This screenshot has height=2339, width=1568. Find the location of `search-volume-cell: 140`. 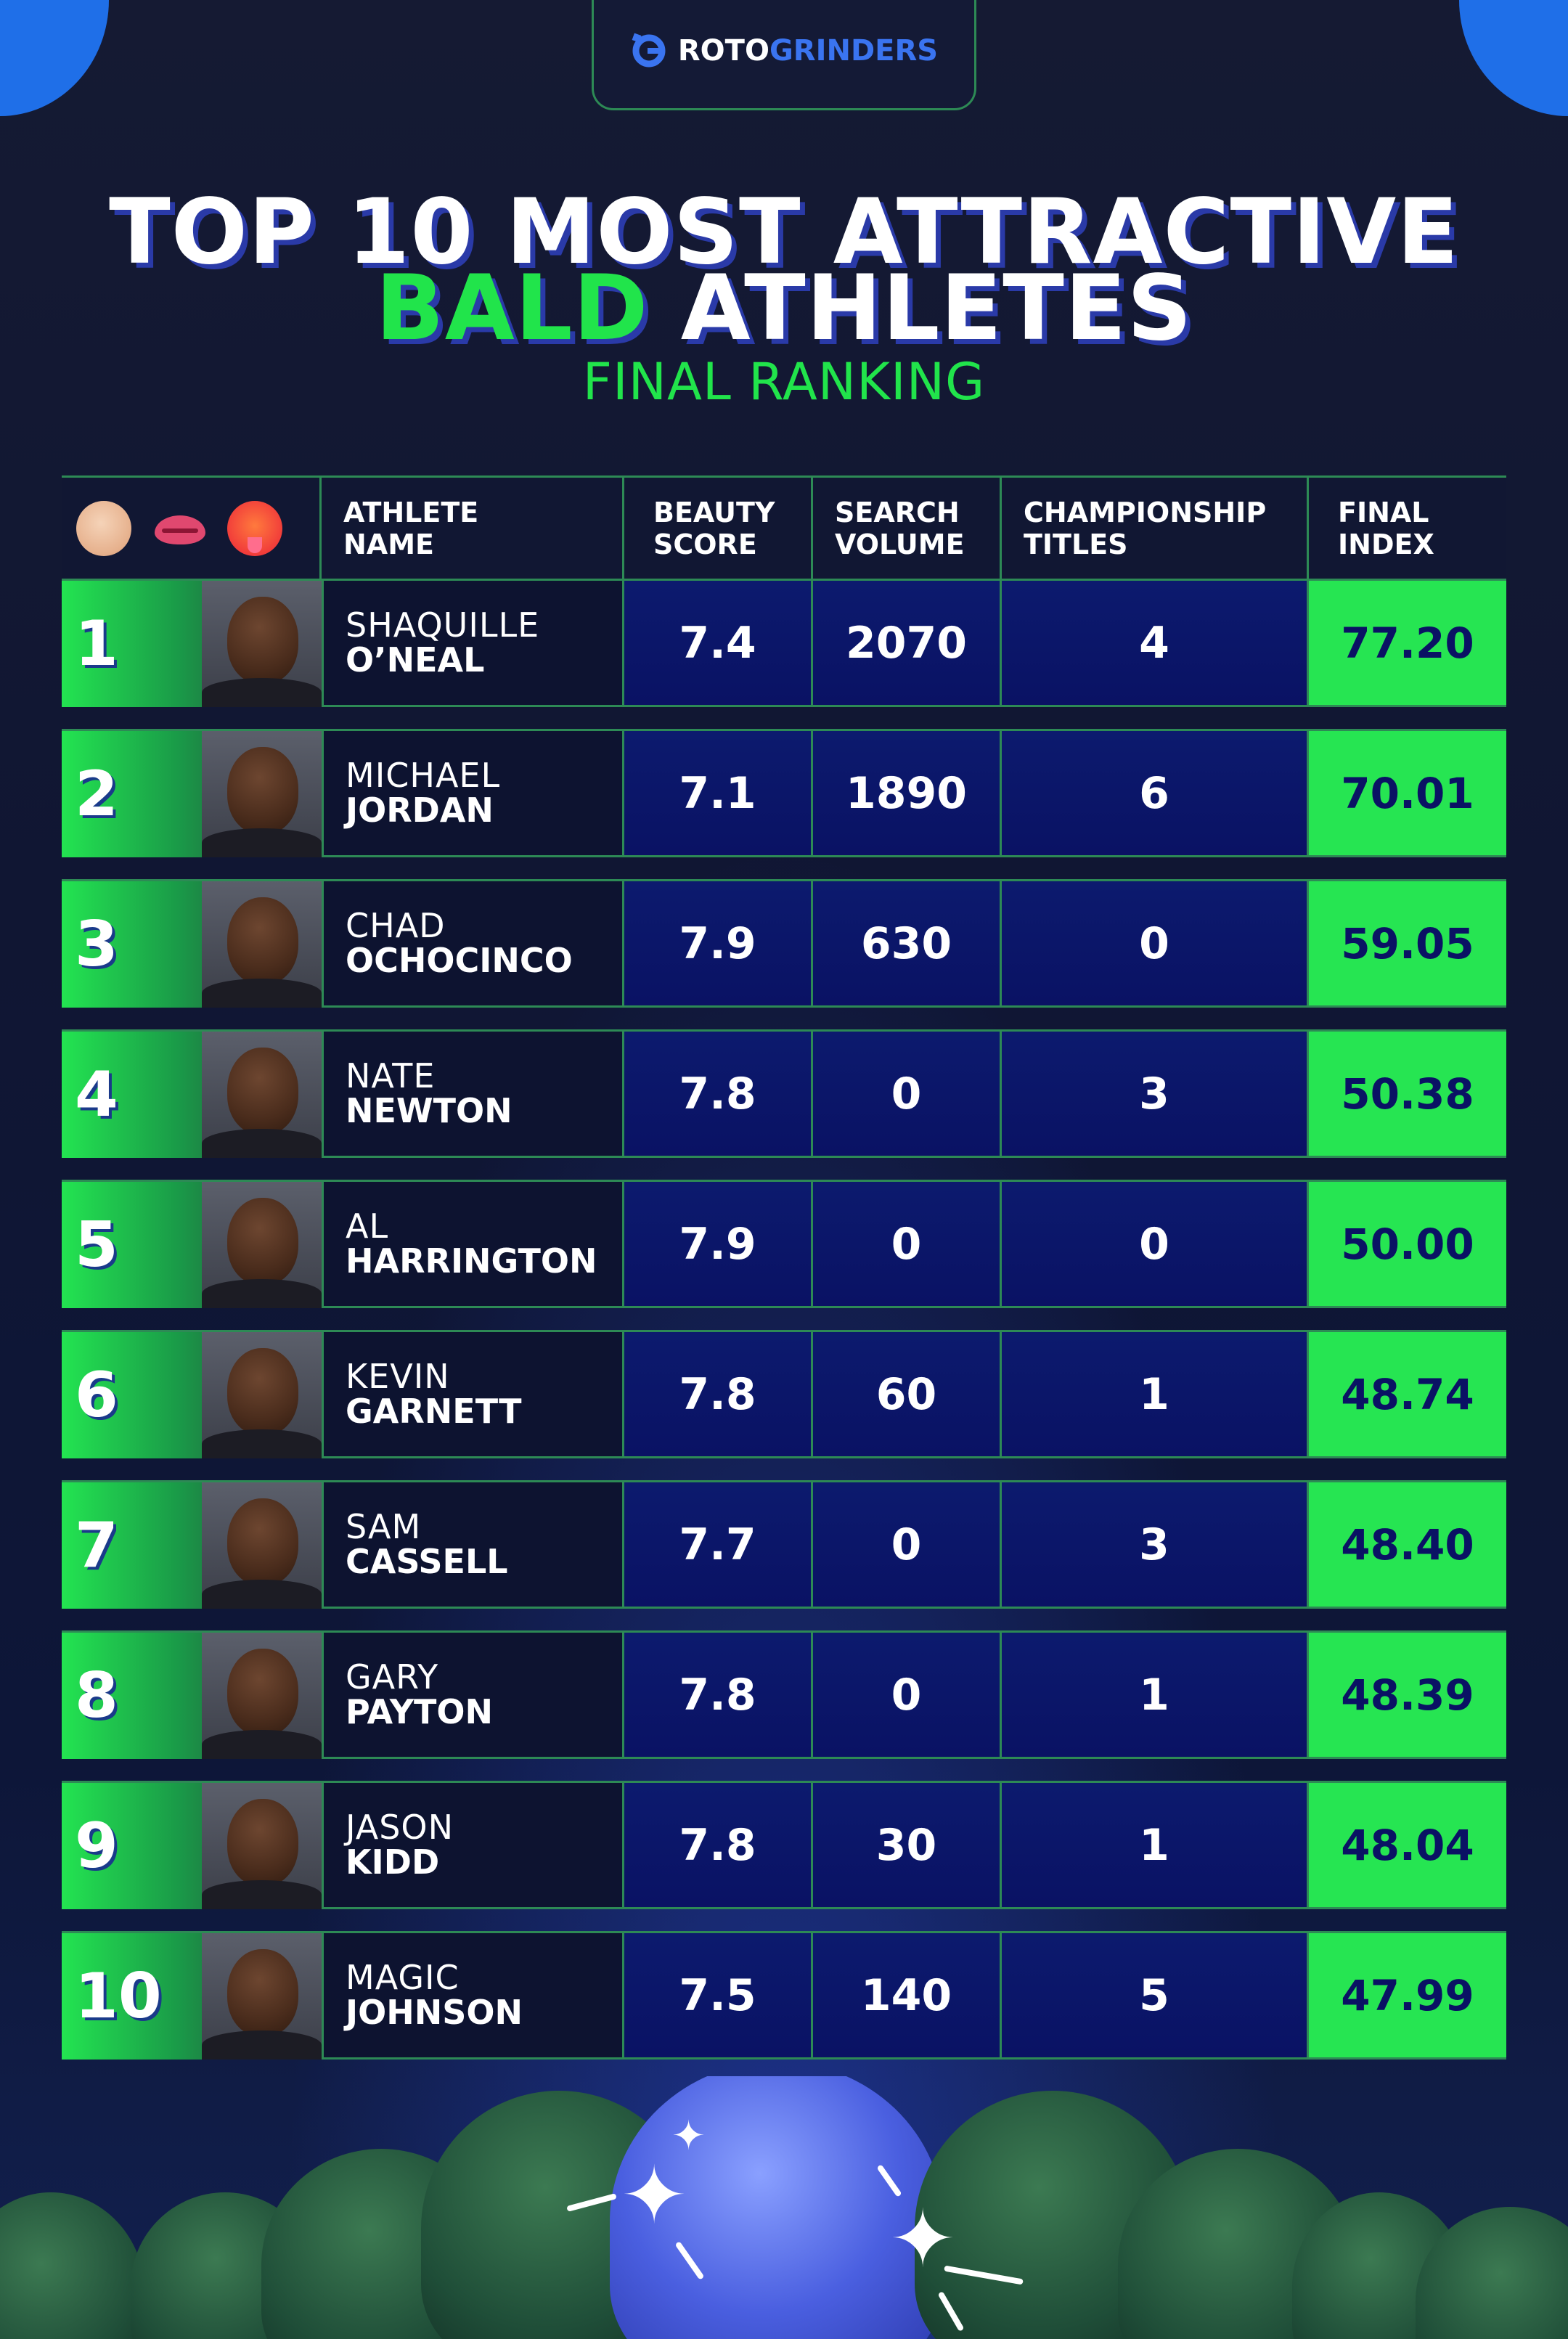

search-volume-cell: 140 is located at coordinates (908, 1996).